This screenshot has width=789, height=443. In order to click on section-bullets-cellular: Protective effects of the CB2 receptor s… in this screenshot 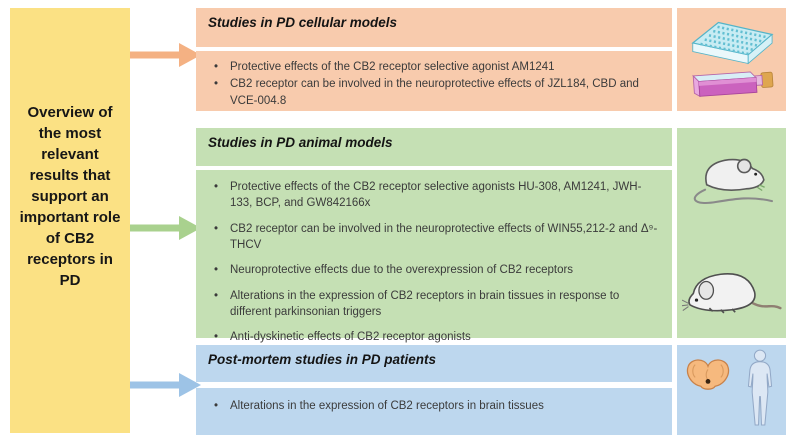, I will do `click(434, 81)`.